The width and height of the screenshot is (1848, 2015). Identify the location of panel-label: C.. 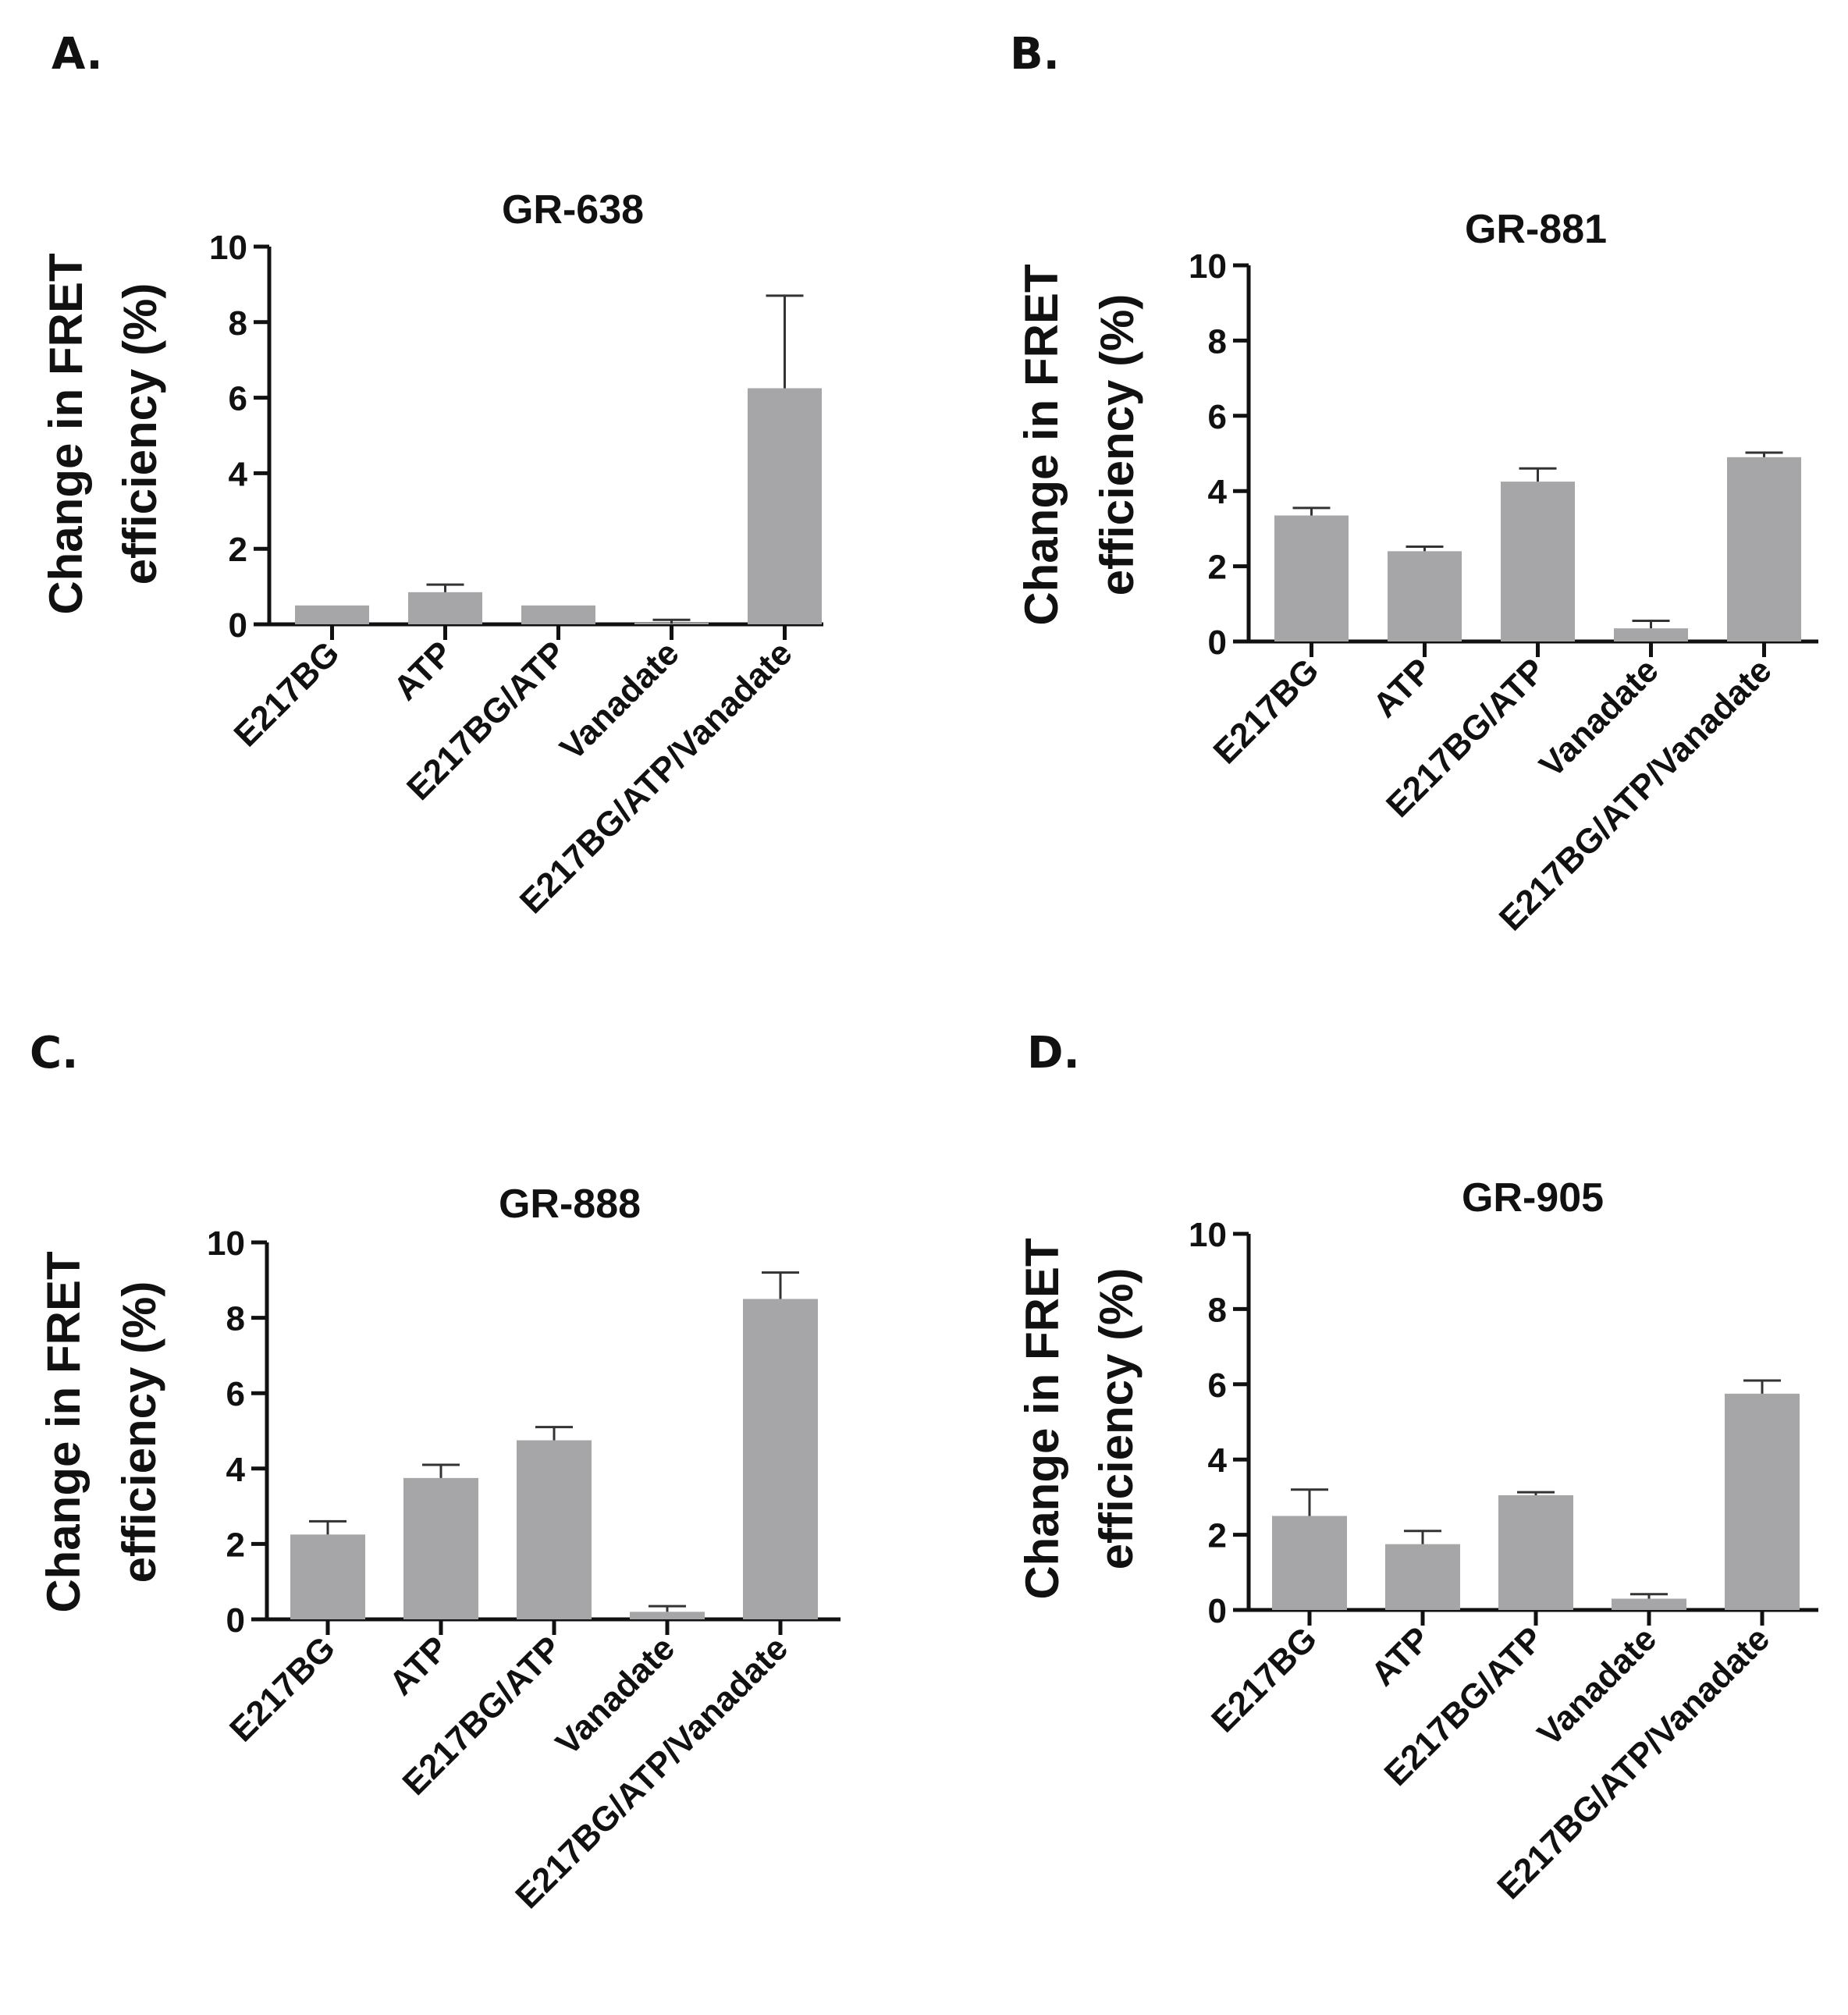
(54, 1053).